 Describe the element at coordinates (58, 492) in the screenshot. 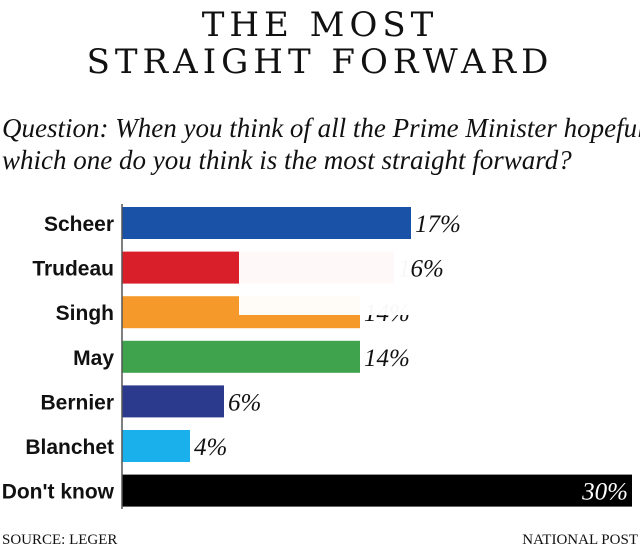

I see `category-label: Don't know` at that location.